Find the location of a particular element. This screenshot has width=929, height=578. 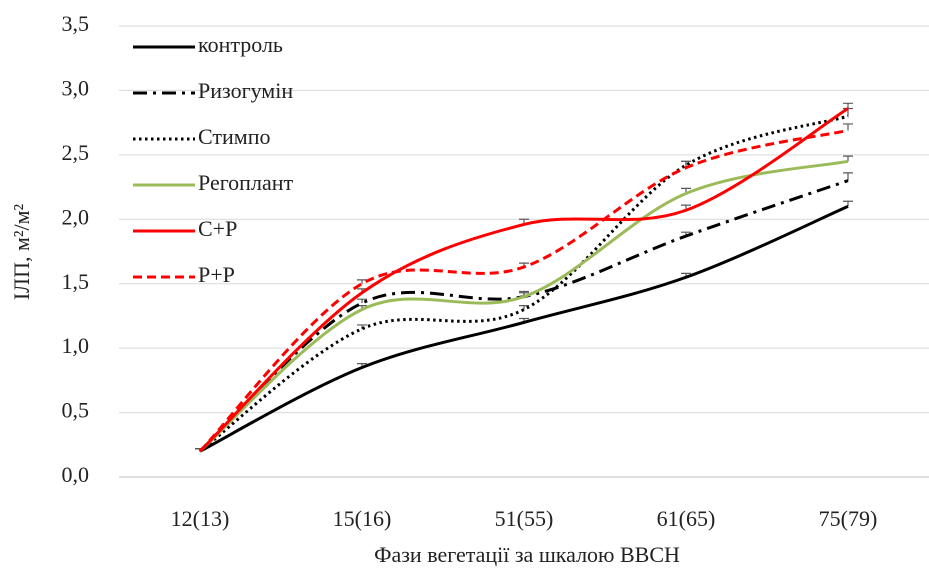

y-axis-title: ІЛП, м²/м² is located at coordinates (21, 251).